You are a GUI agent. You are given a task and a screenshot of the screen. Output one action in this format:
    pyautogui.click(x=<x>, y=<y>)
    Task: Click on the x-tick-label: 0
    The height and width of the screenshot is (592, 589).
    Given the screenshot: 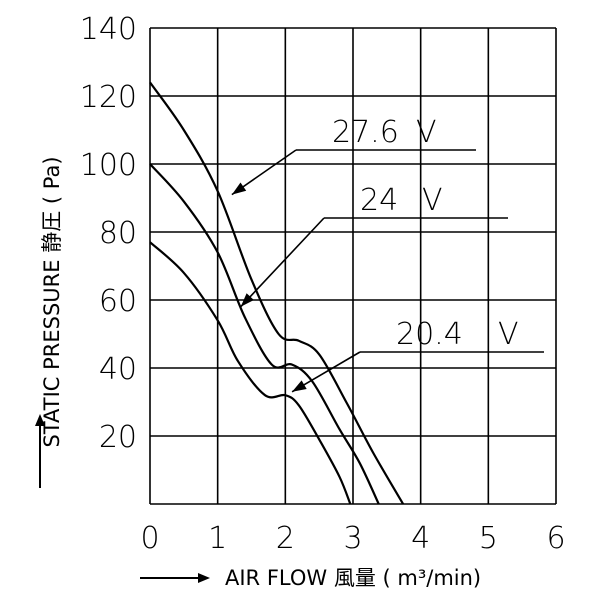 What is the action you would take?
    pyautogui.click(x=149, y=538)
    